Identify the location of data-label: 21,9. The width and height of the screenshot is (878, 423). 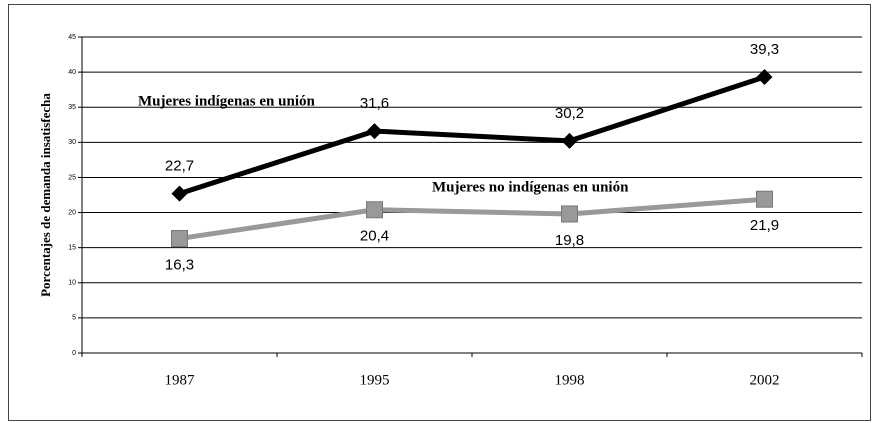
(764, 225).